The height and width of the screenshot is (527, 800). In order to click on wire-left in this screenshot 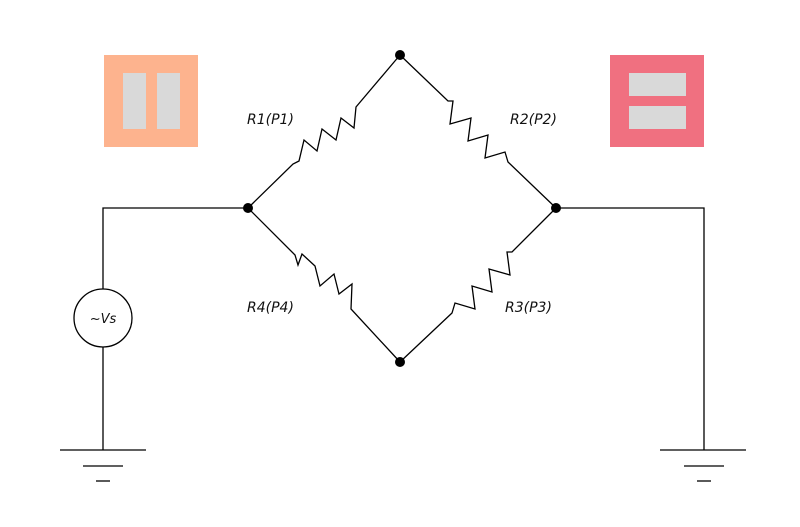, I will do `click(175, 248)`.